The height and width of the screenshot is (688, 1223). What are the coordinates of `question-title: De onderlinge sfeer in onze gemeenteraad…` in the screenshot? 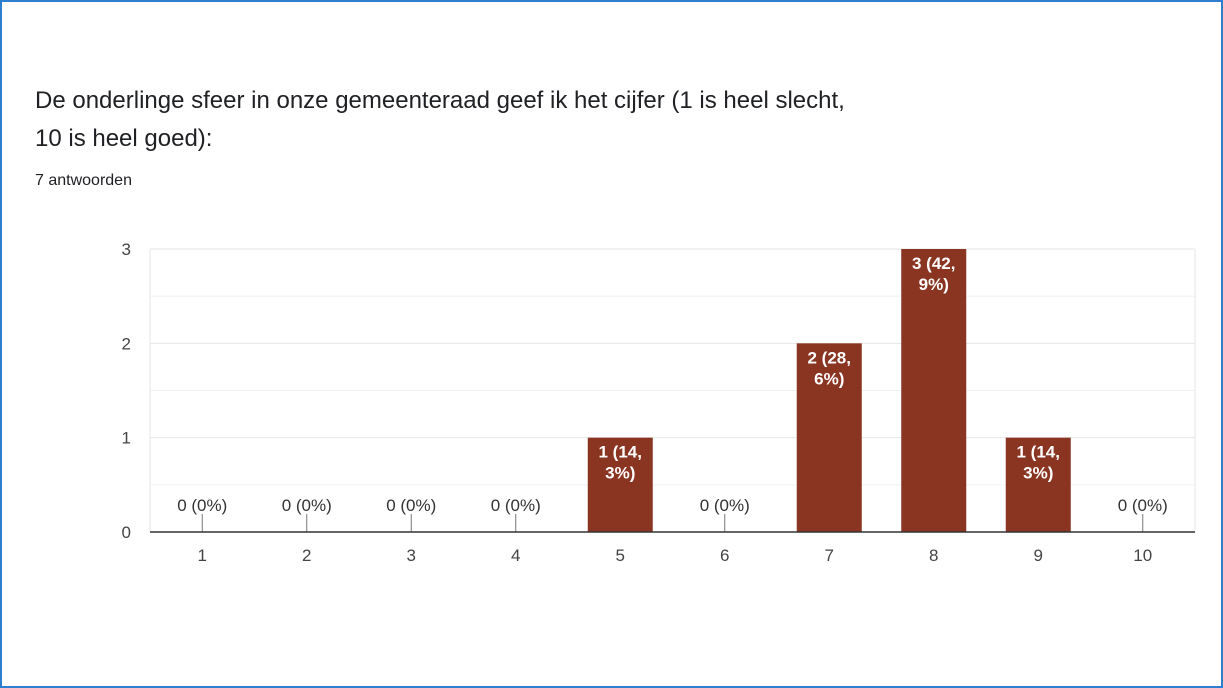 It's located at (440, 119).